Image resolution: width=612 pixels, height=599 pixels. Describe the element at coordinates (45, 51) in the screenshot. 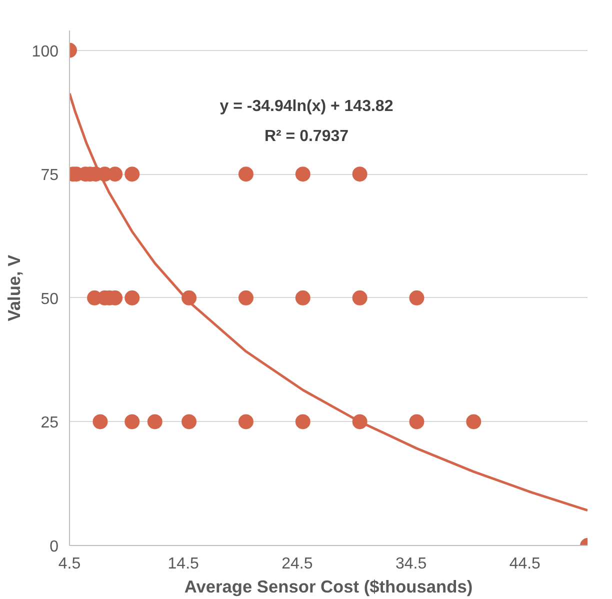

I see `y-tick-label: 100` at that location.